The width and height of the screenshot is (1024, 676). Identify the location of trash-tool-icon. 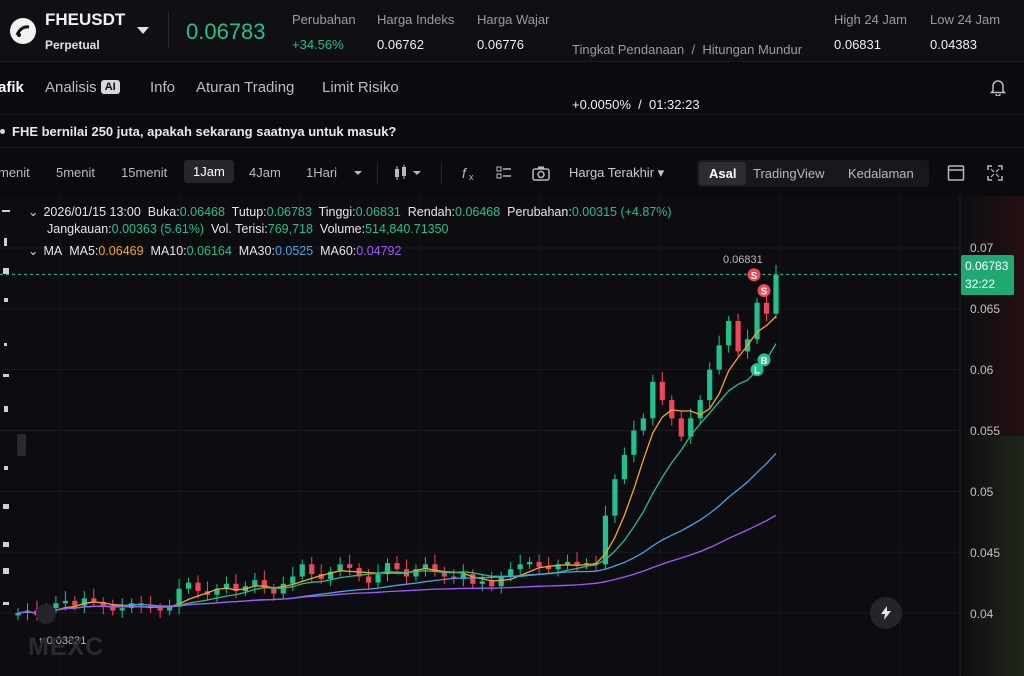
(6, 571).